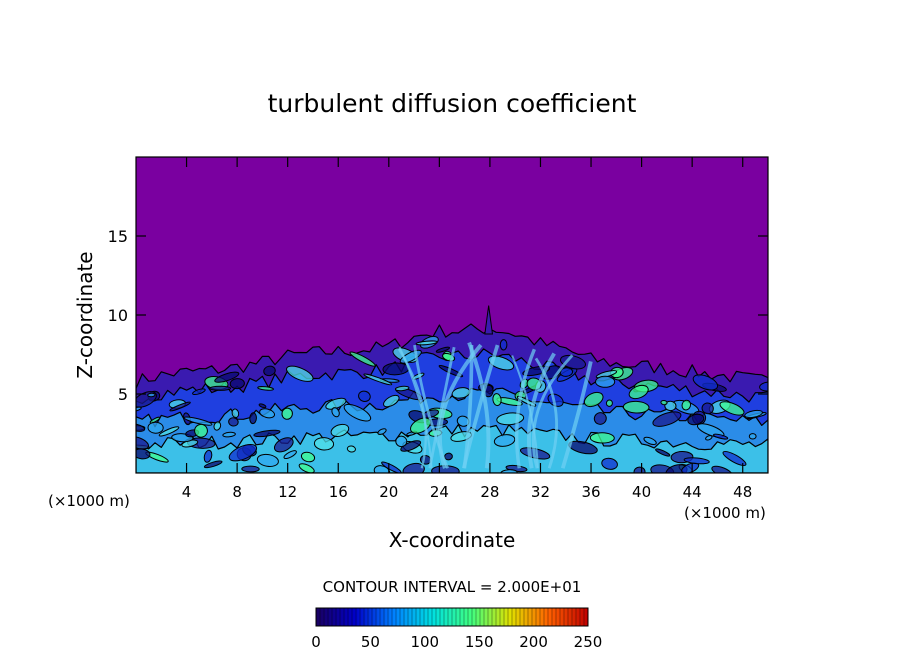  What do you see at coordinates (439, 492) in the screenshot?
I see `x-tick-label: 24` at bounding box center [439, 492].